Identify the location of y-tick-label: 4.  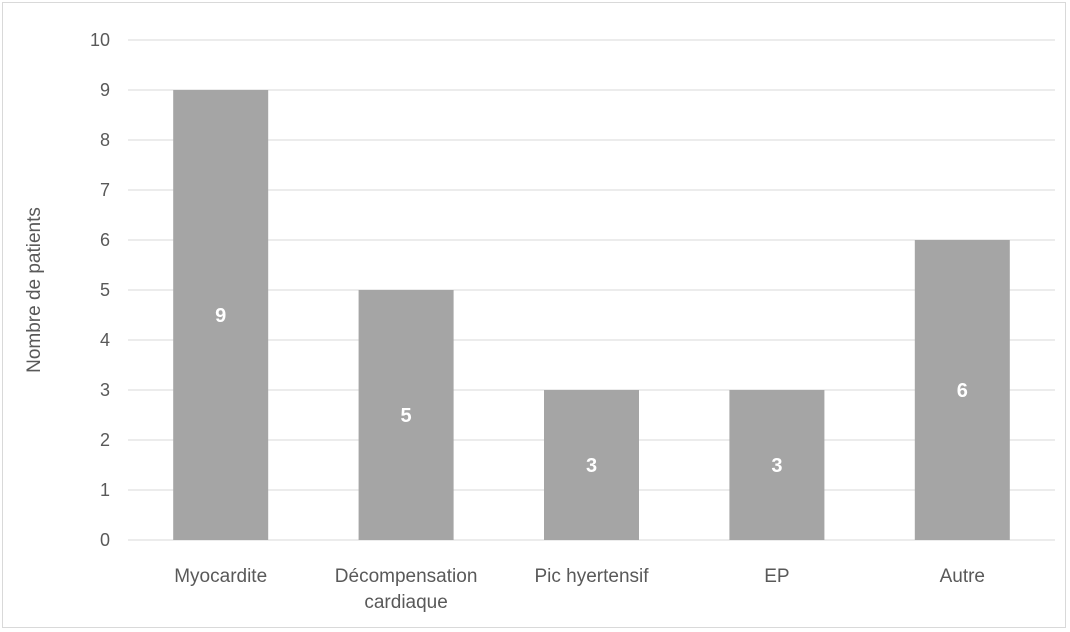
(105, 340).